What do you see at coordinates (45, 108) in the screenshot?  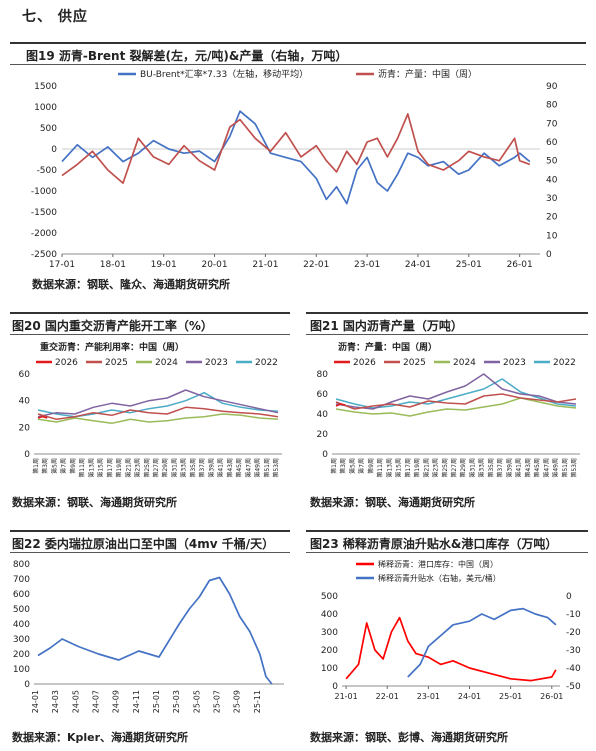 I see `y-left-tick-label: 1000` at bounding box center [45, 108].